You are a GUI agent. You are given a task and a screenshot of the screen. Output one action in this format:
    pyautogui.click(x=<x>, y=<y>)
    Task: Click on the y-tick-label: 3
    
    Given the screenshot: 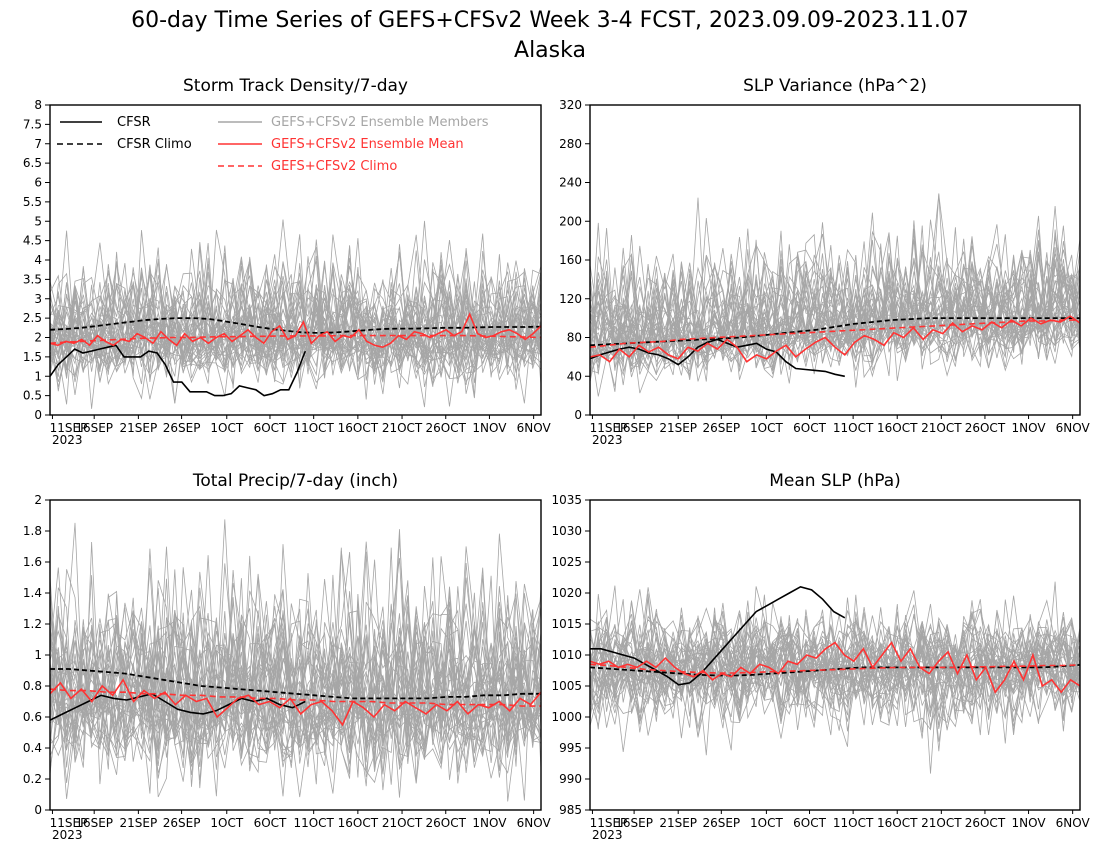 What is the action you would take?
    pyautogui.click(x=38, y=299)
    